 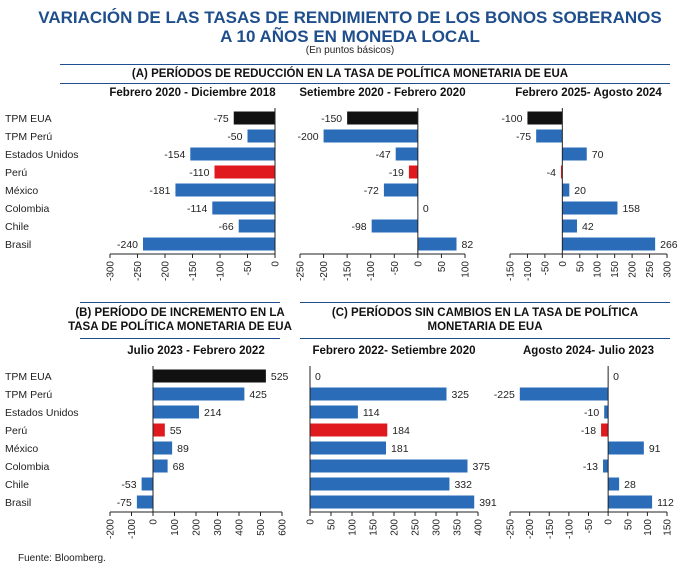 I want to click on data-label: 82, so click(x=468, y=245).